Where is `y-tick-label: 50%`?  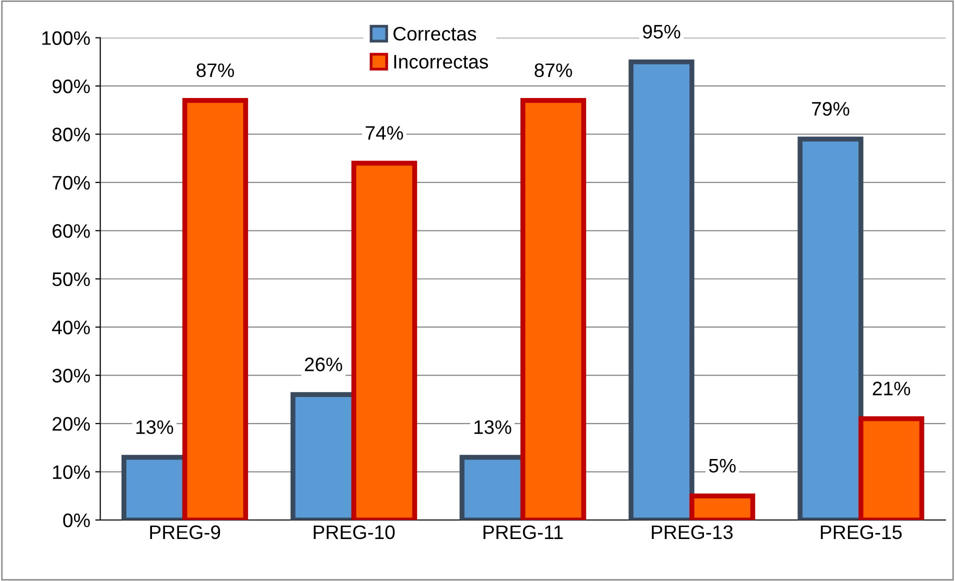 y-tick-label: 50% is located at coordinates (71, 279).